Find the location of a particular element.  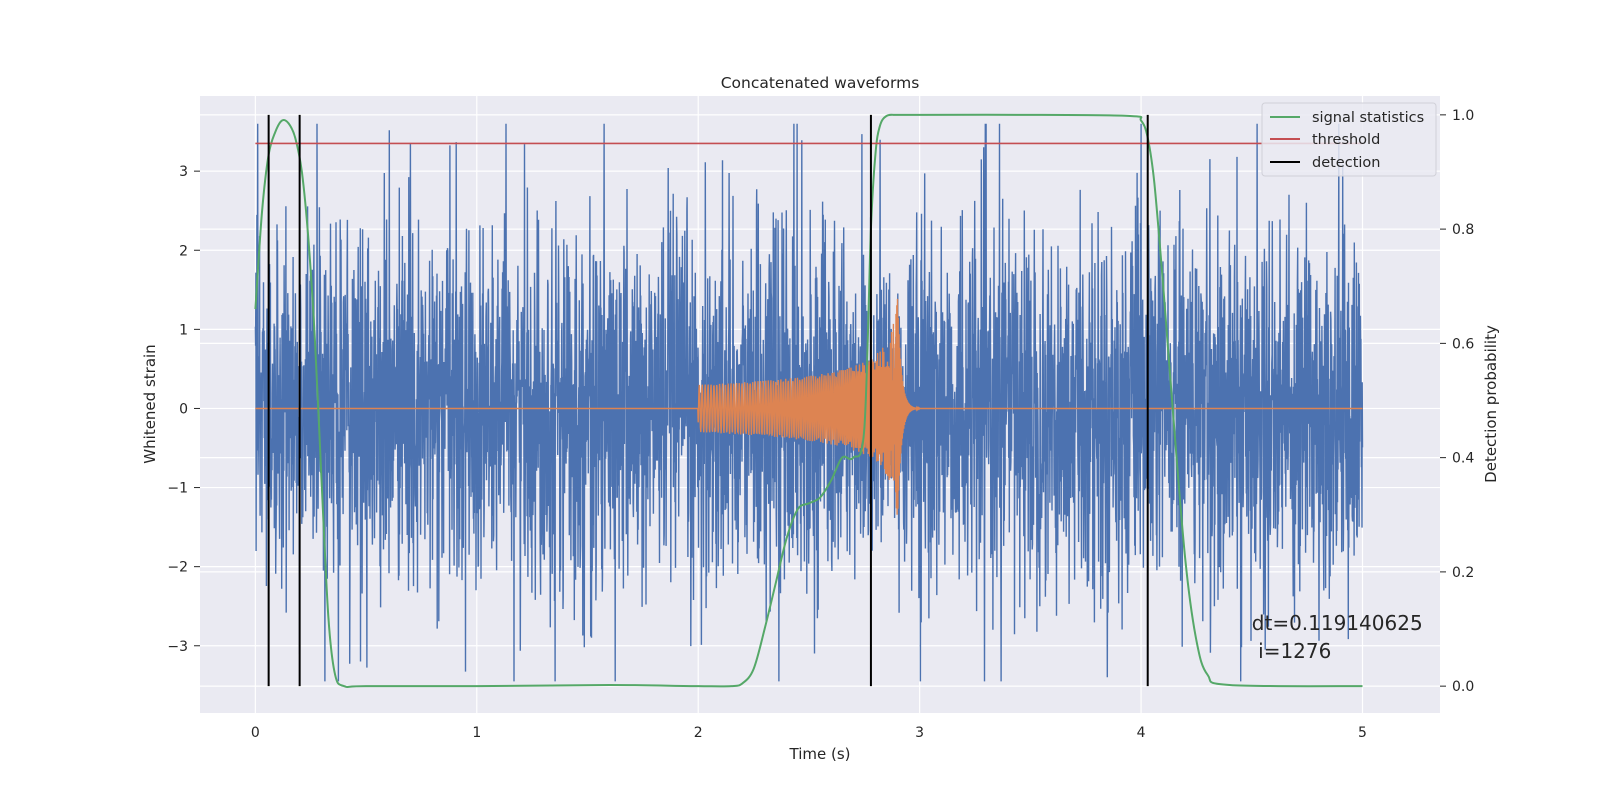

x-tick-label: 1 is located at coordinates (476, 733).